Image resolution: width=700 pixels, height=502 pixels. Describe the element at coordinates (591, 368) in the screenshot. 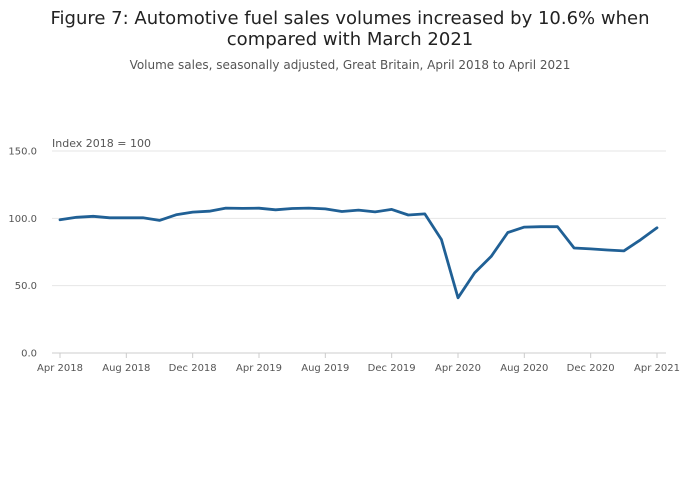

I see `x-tick-label: Dec 2020` at that location.